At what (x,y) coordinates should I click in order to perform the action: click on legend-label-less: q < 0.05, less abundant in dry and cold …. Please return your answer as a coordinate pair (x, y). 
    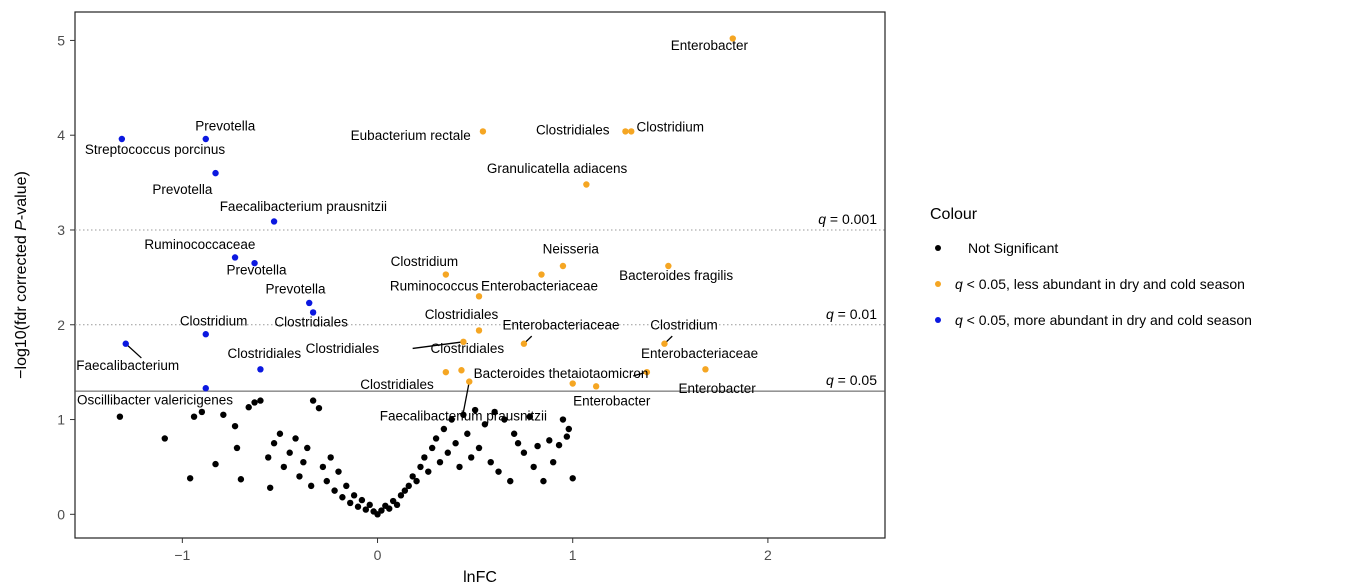
    Looking at the image, I should click on (1100, 284).